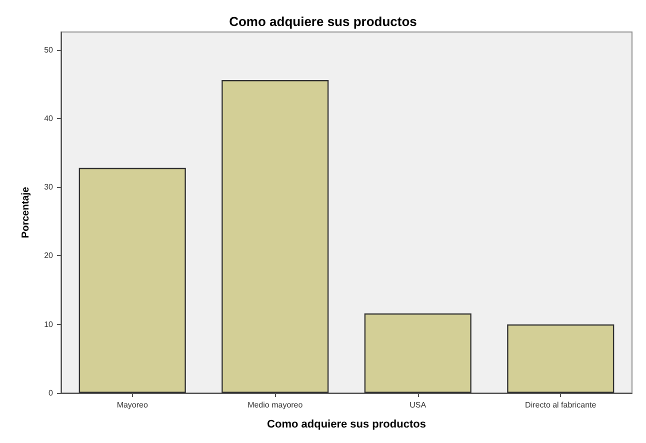 The width and height of the screenshot is (646, 443). I want to click on y-tick-label: 20, so click(49, 255).